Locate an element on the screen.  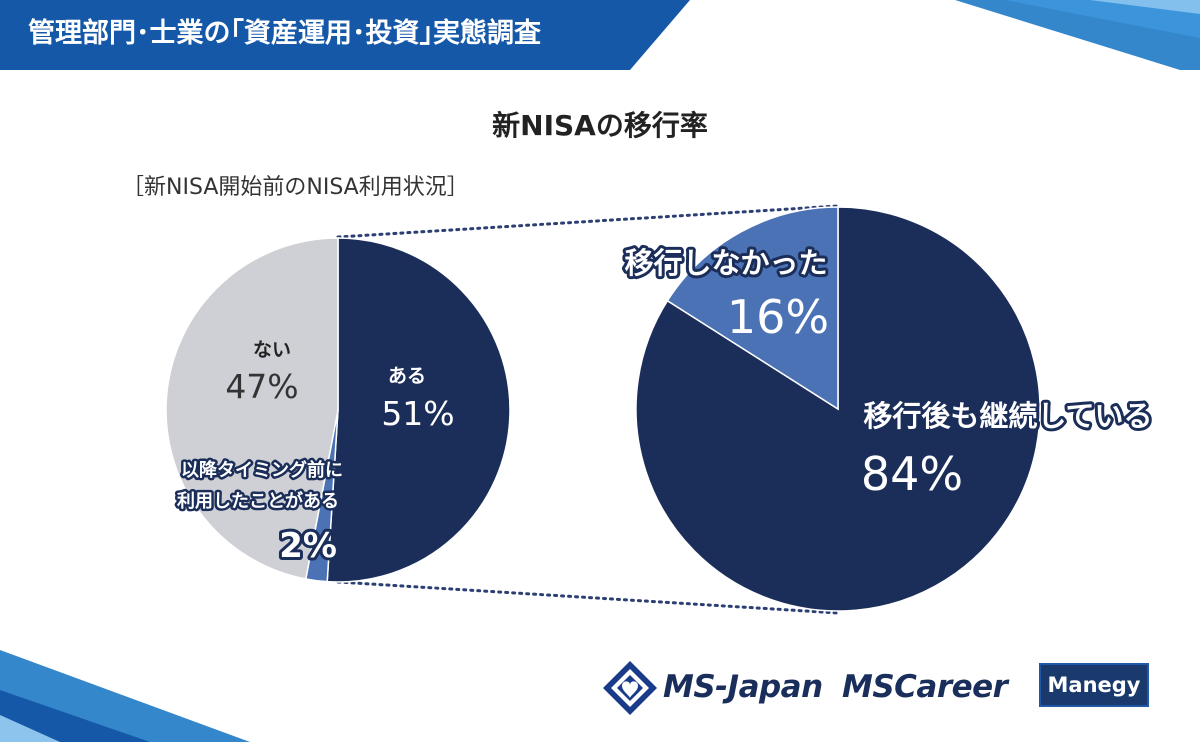
slice-label-not-moved: 移行しなかった is located at coordinates (725, 263).